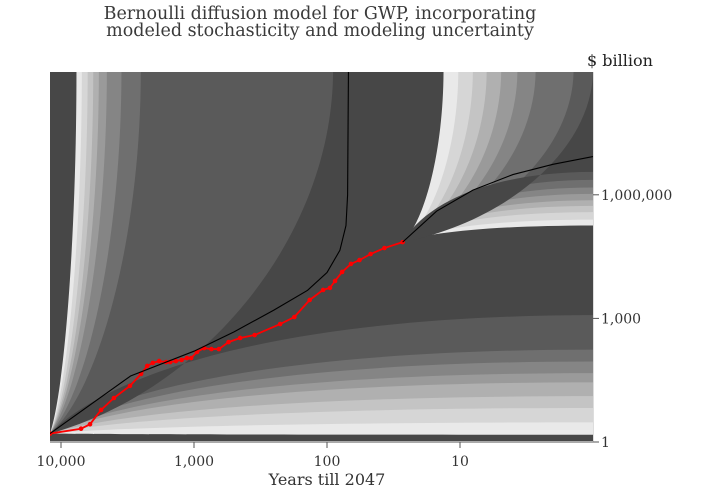 The height and width of the screenshot is (500, 720). I want to click on y-tick-label-2: 1,000, so click(621, 319).